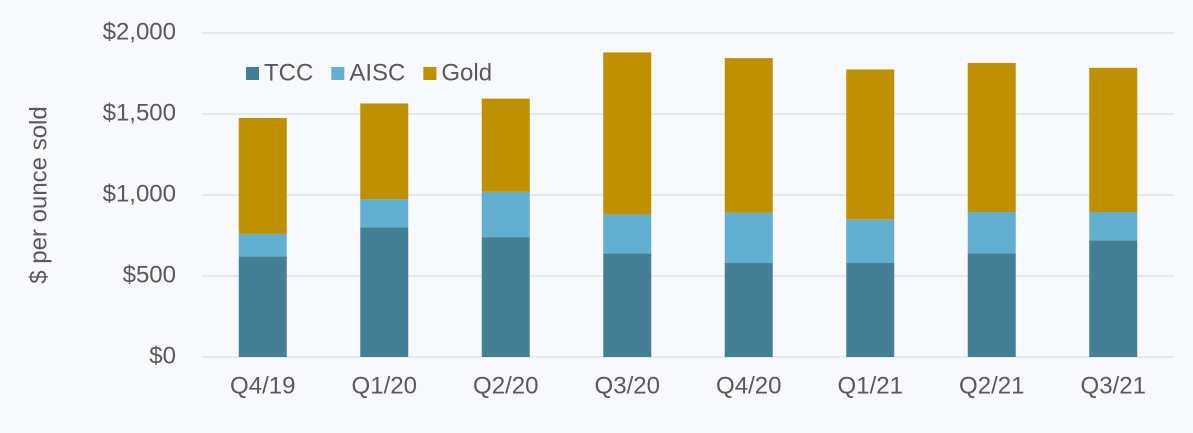  What do you see at coordinates (991, 385) in the screenshot?
I see `x-tick-label: Q2/21` at bounding box center [991, 385].